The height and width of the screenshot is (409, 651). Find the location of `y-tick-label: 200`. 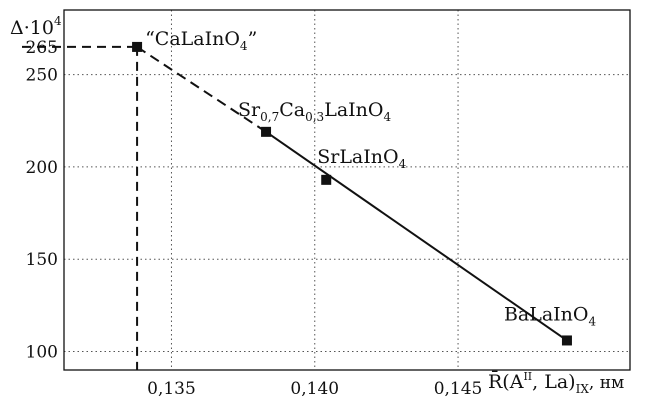

y-tick-label: 200 is located at coordinates (42, 168).